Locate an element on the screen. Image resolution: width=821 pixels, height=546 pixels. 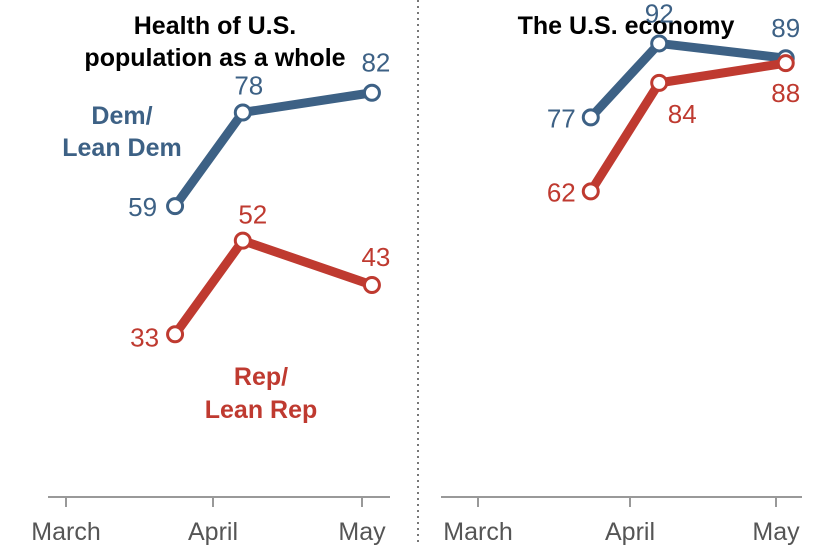
panel-1-title-line-2: population as a whole is located at coordinates (214, 58).